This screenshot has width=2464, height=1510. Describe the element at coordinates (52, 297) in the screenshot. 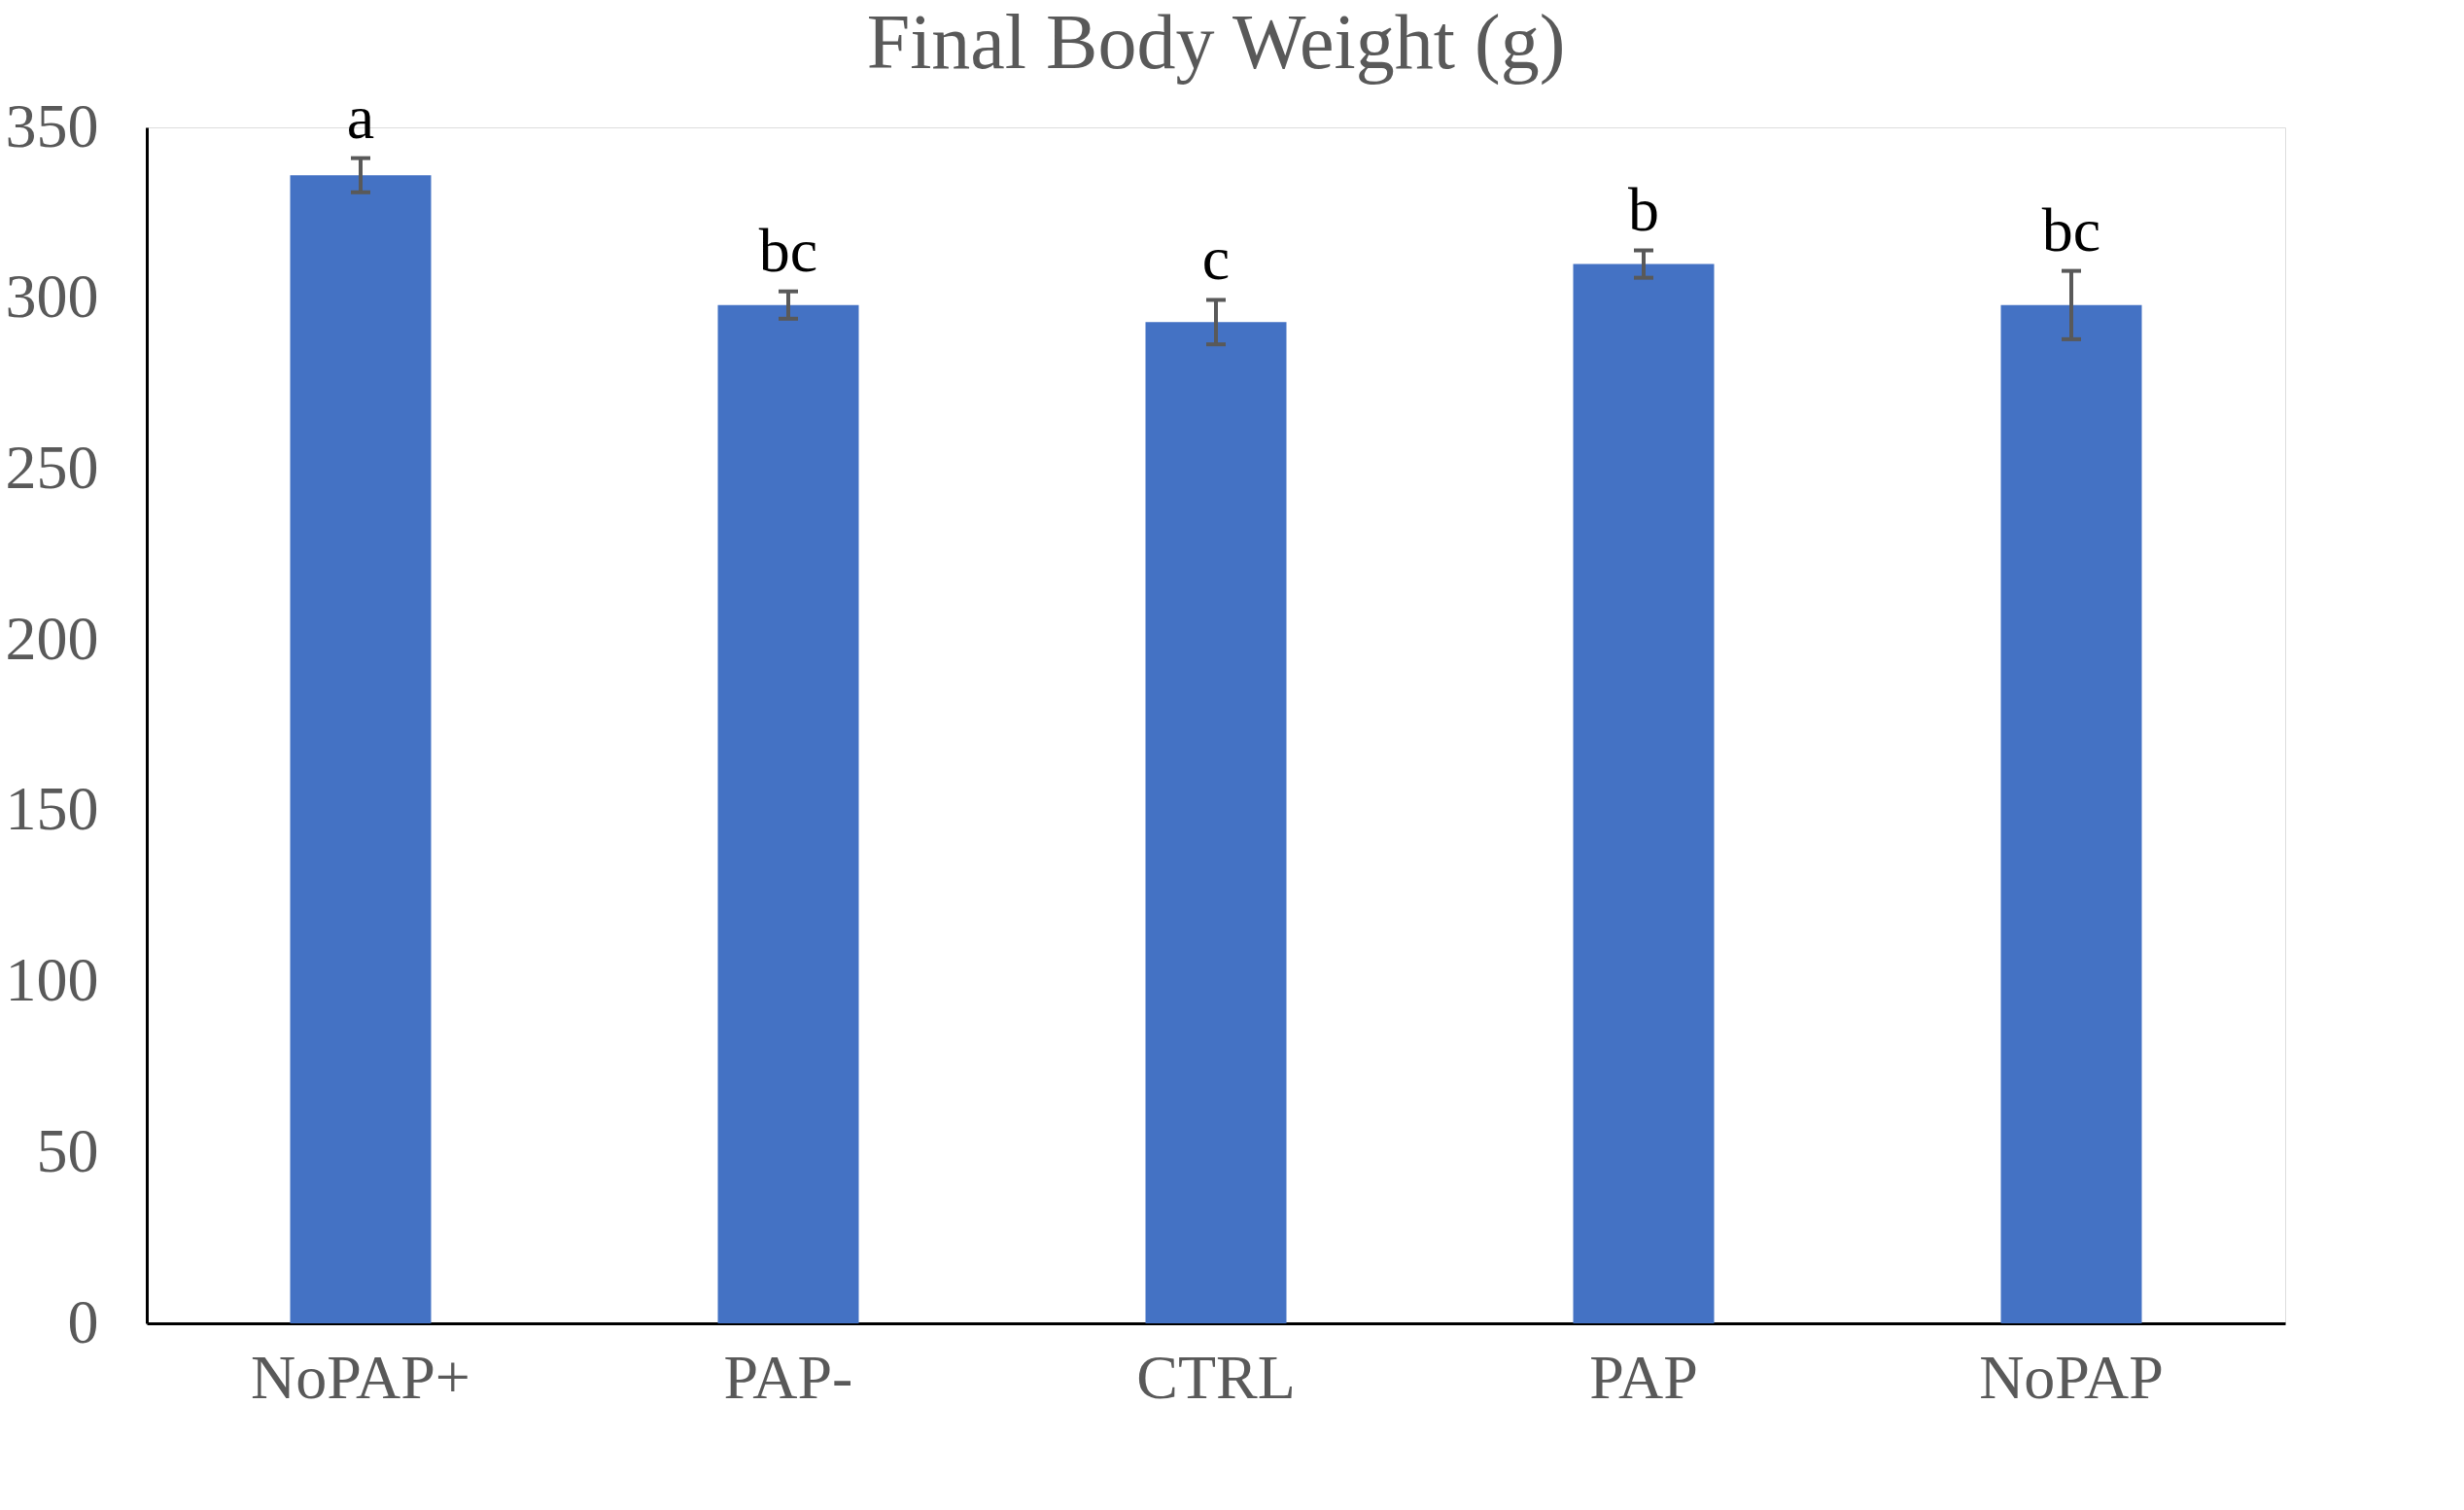

I see `y-tick-label: 300` at that location.